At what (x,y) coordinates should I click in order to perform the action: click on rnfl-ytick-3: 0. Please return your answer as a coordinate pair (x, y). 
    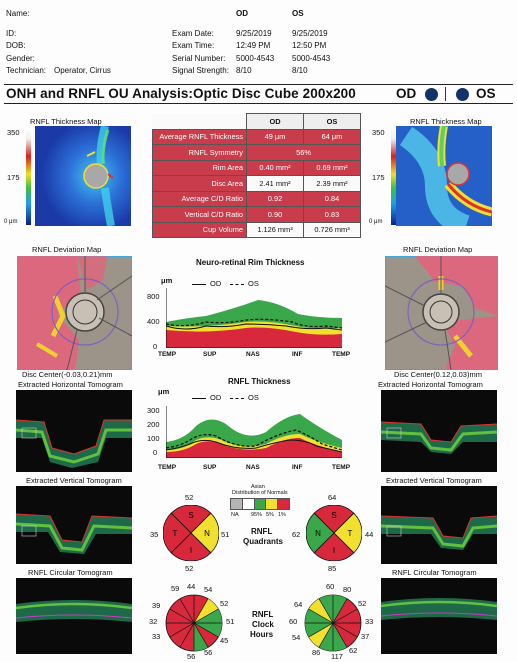
    Looking at the image, I should click on (155, 452).